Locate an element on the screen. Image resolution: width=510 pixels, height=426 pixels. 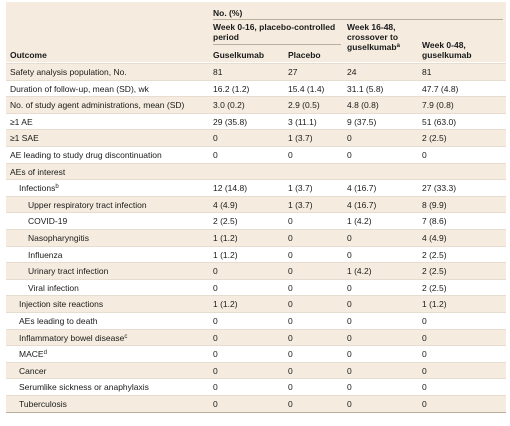
row-label: Cancer is located at coordinates (32, 371).